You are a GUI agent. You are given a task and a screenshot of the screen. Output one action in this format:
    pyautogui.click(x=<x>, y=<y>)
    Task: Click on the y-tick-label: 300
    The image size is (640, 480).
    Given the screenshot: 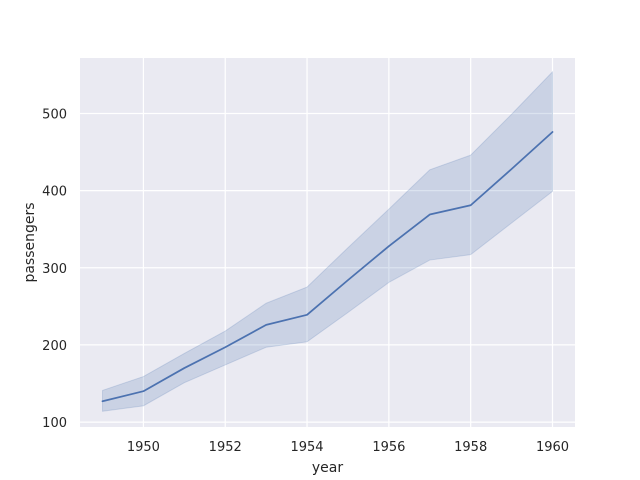 What is the action you would take?
    pyautogui.click(x=54, y=269)
    